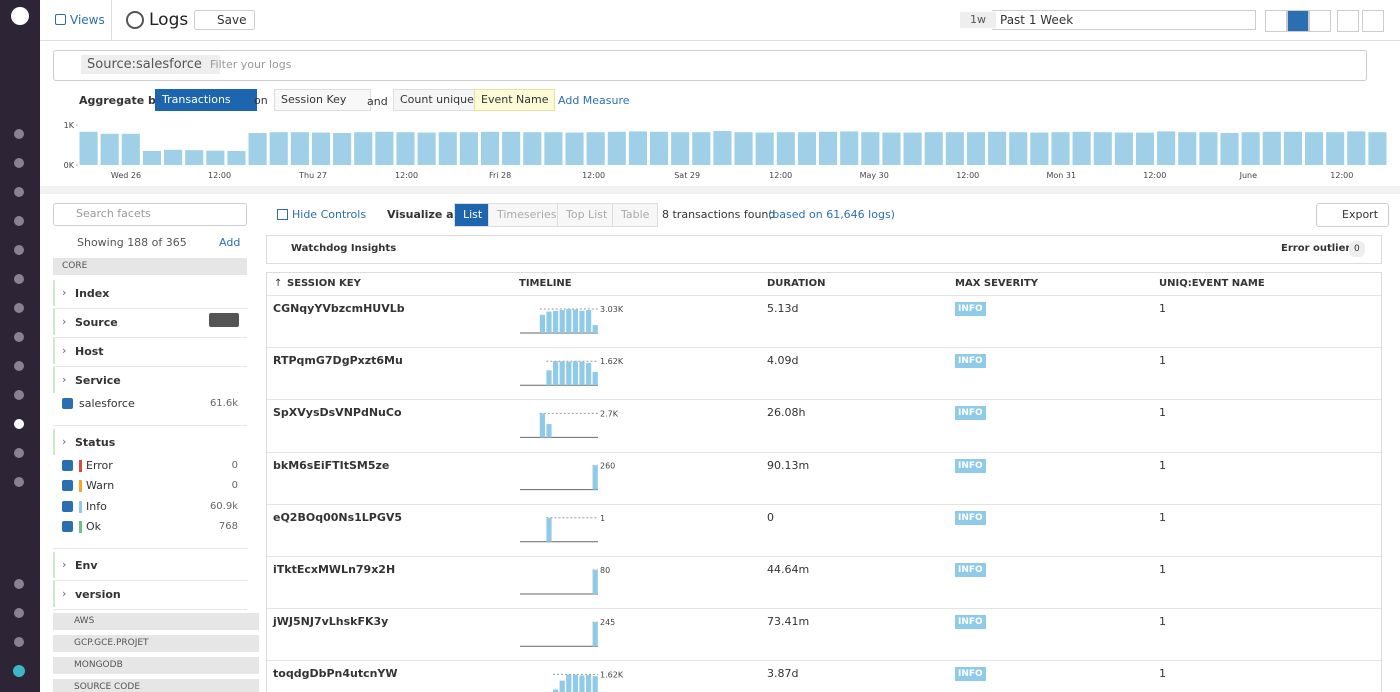  I want to click on session-key: CGNqyYVbzcmHUVLb, so click(339, 308).